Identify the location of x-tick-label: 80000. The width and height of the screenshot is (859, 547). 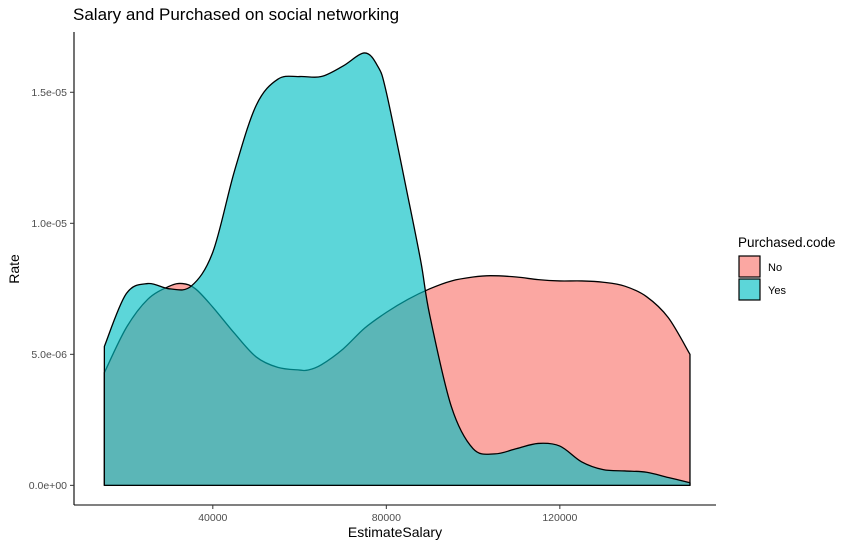
(386, 518).